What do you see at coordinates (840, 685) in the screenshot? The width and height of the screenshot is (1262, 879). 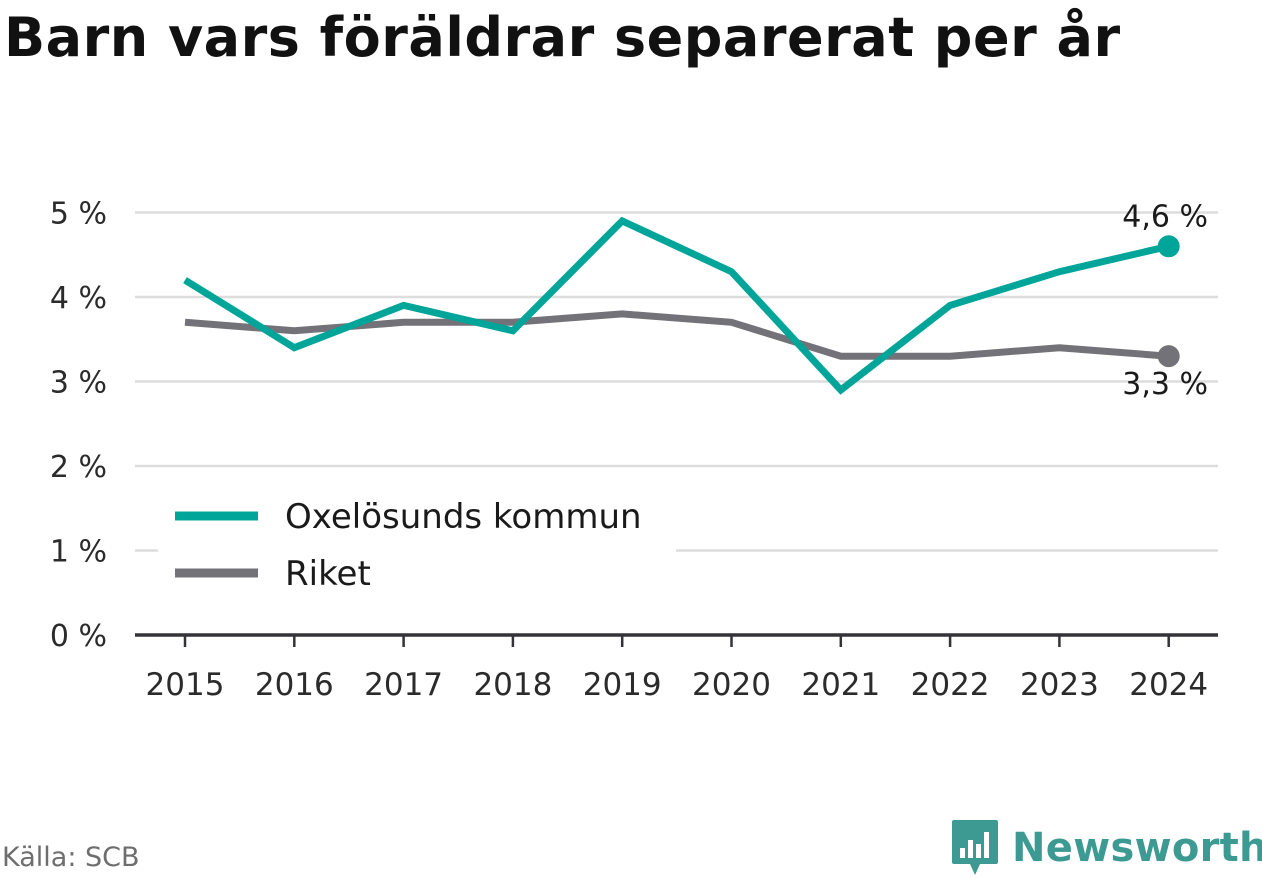 I see `x-tick-label: 2021` at bounding box center [840, 685].